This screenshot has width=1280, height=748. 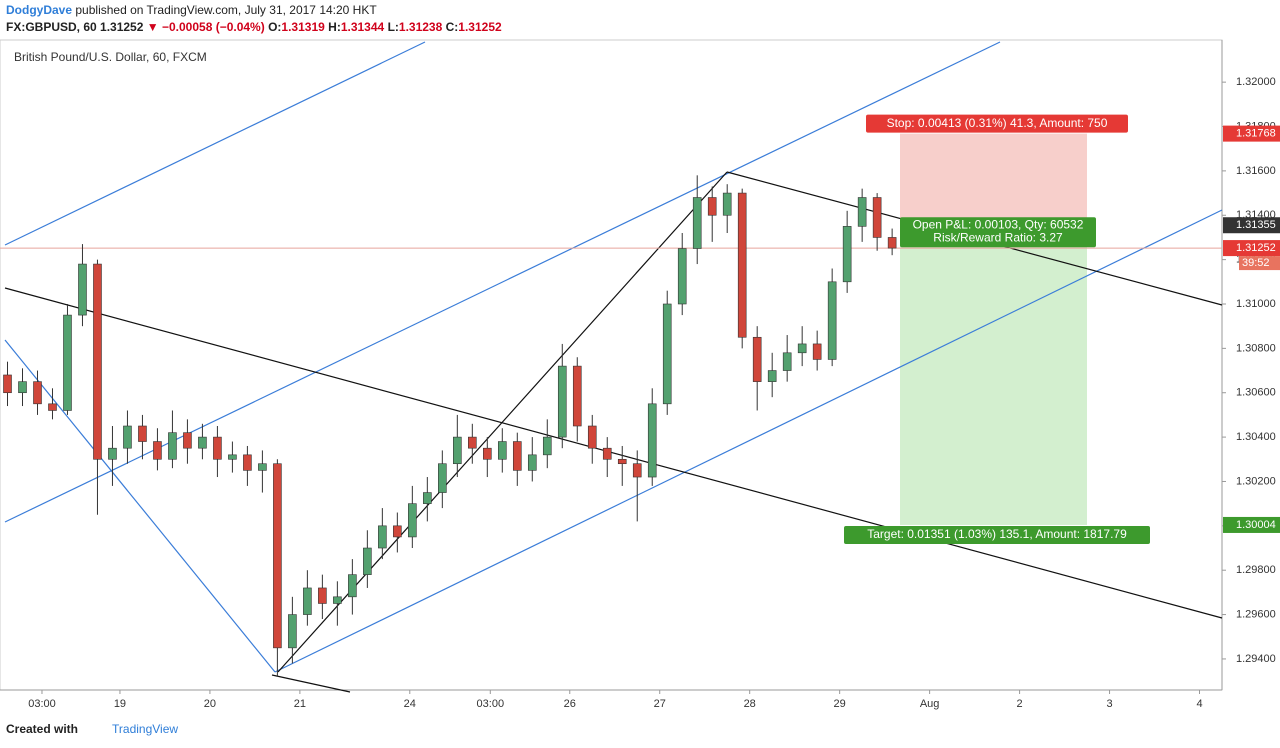 I want to click on low: 1.31238, so click(x=420, y=27).